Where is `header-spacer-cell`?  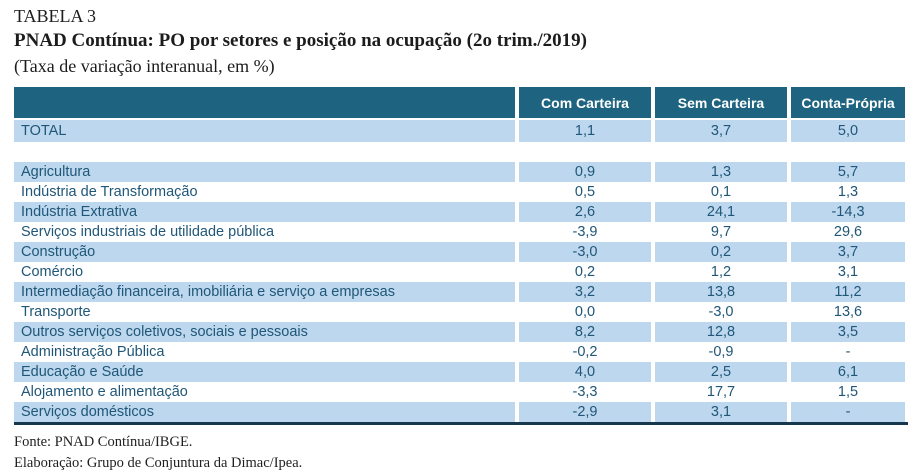
header-spacer-cell is located at coordinates (264, 102).